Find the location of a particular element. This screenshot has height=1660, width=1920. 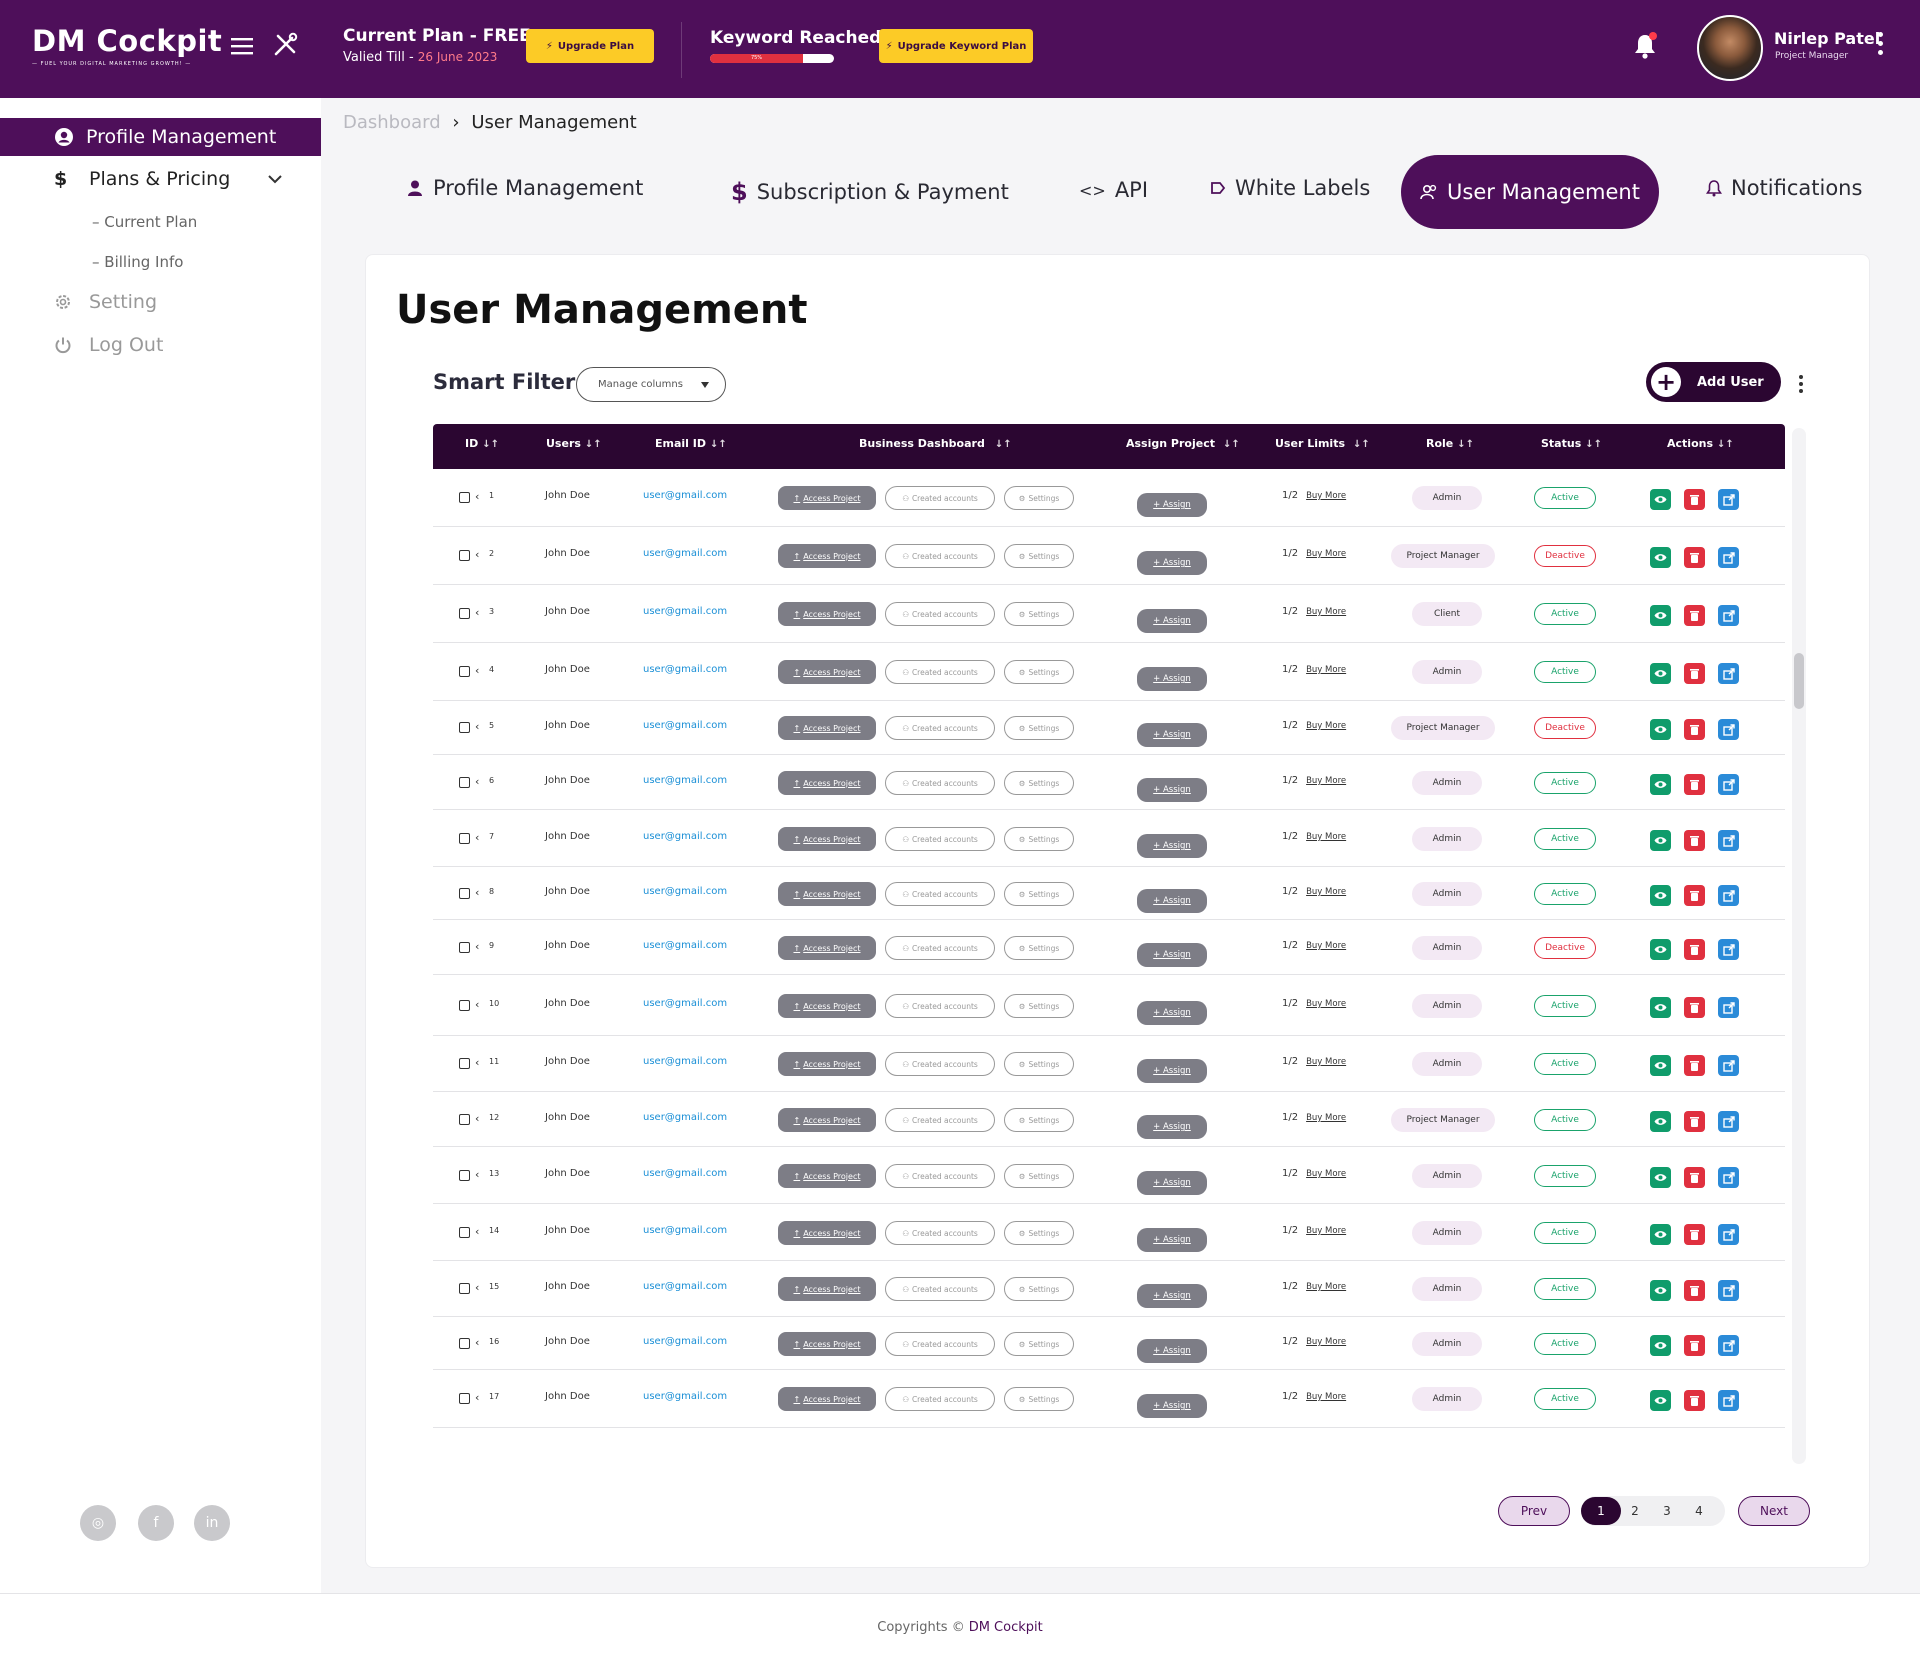

linkedin-icon: in is located at coordinates (212, 1523).